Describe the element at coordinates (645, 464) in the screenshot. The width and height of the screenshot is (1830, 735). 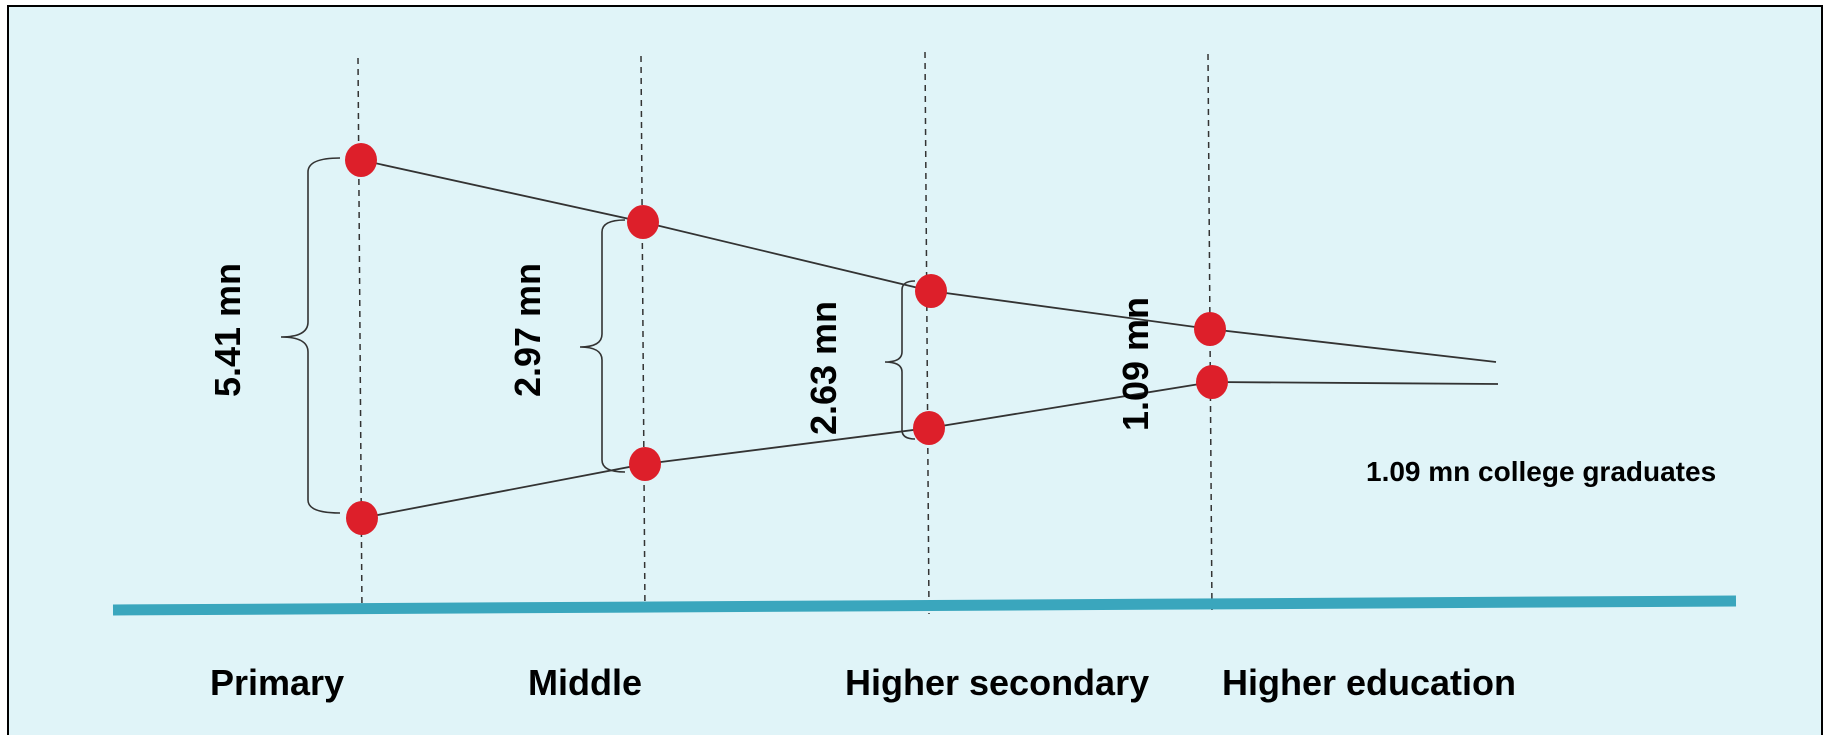
I see `marker-middle-bottom` at that location.